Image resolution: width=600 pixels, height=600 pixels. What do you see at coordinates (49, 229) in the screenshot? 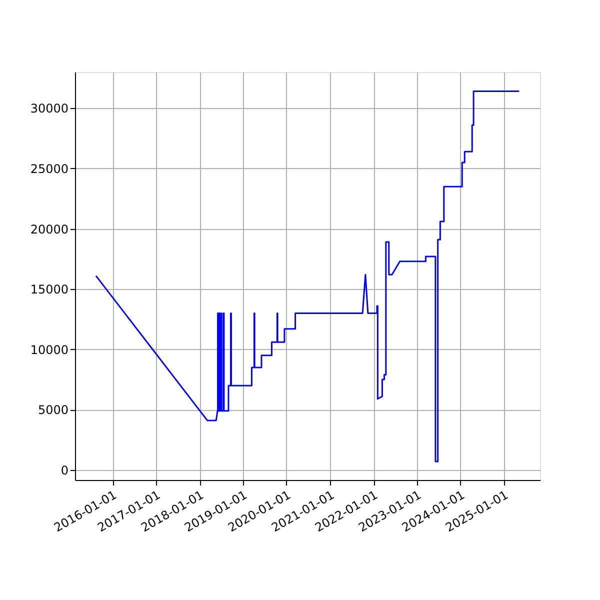
I see `y-tick-label: 20000` at bounding box center [49, 229].